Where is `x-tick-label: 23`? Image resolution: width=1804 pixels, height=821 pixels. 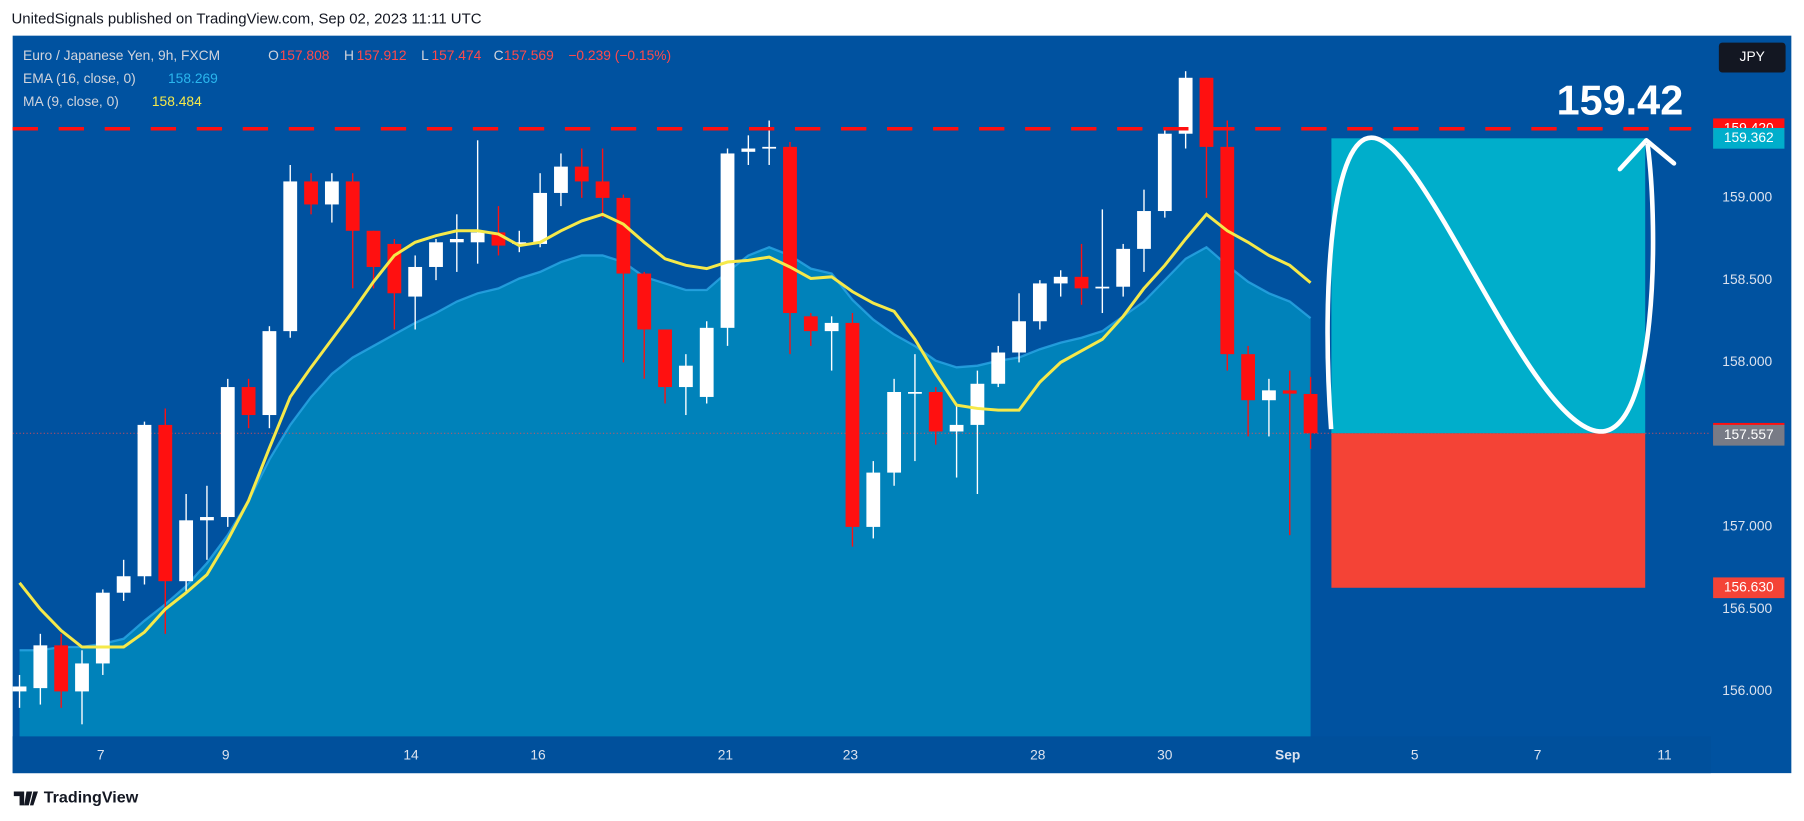
x-tick-label: 23 is located at coordinates (851, 755).